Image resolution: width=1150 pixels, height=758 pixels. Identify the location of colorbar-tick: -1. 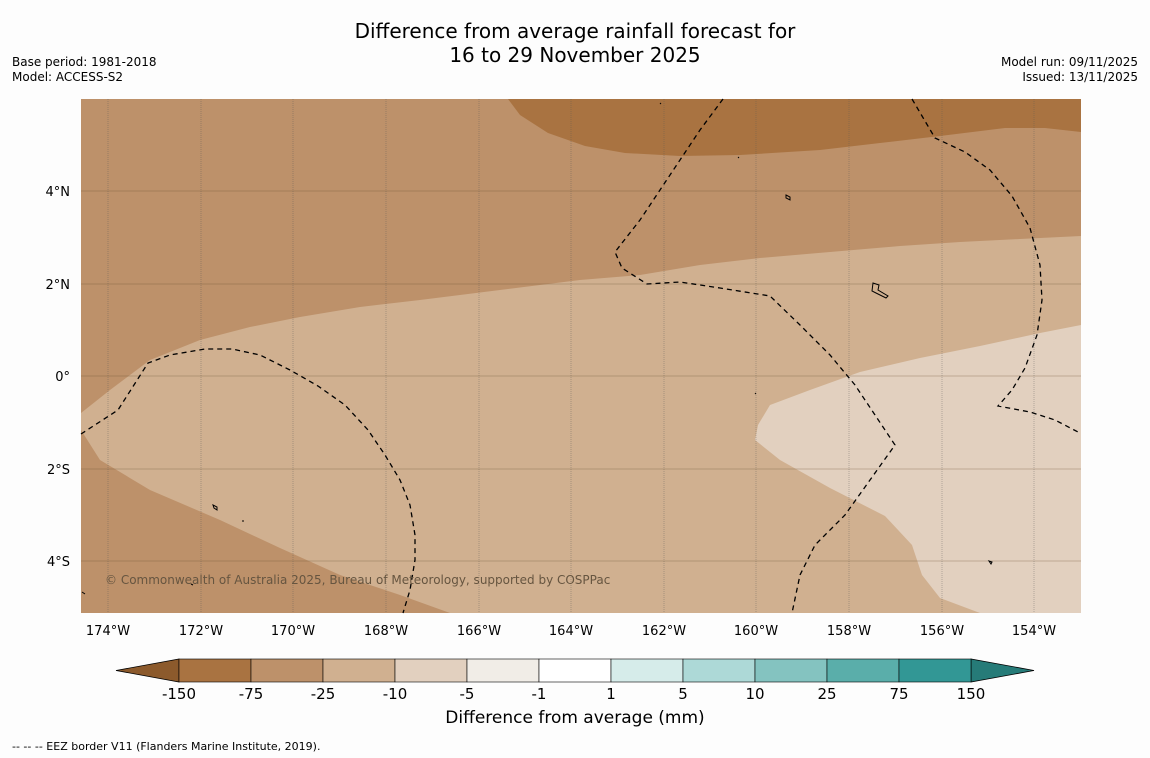
(539, 694).